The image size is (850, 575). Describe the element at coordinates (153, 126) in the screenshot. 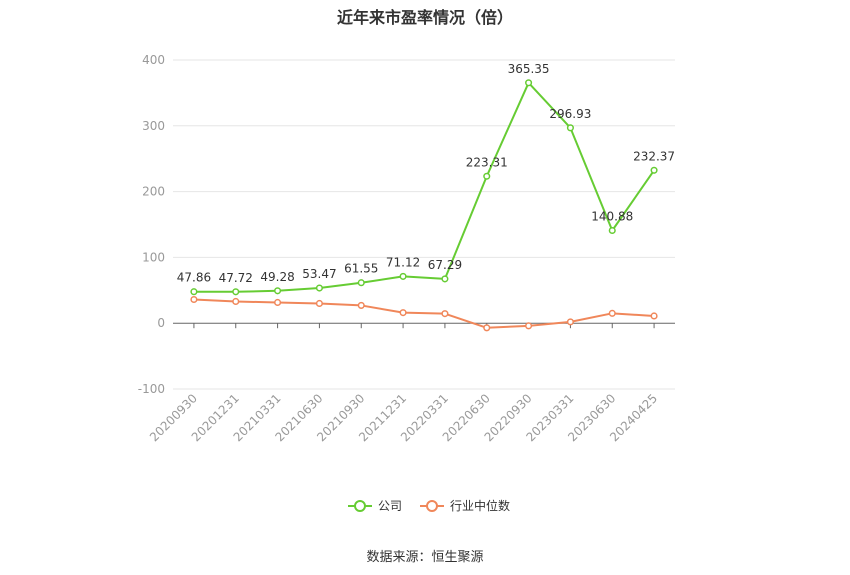

I see `y-tick-label: 300` at that location.